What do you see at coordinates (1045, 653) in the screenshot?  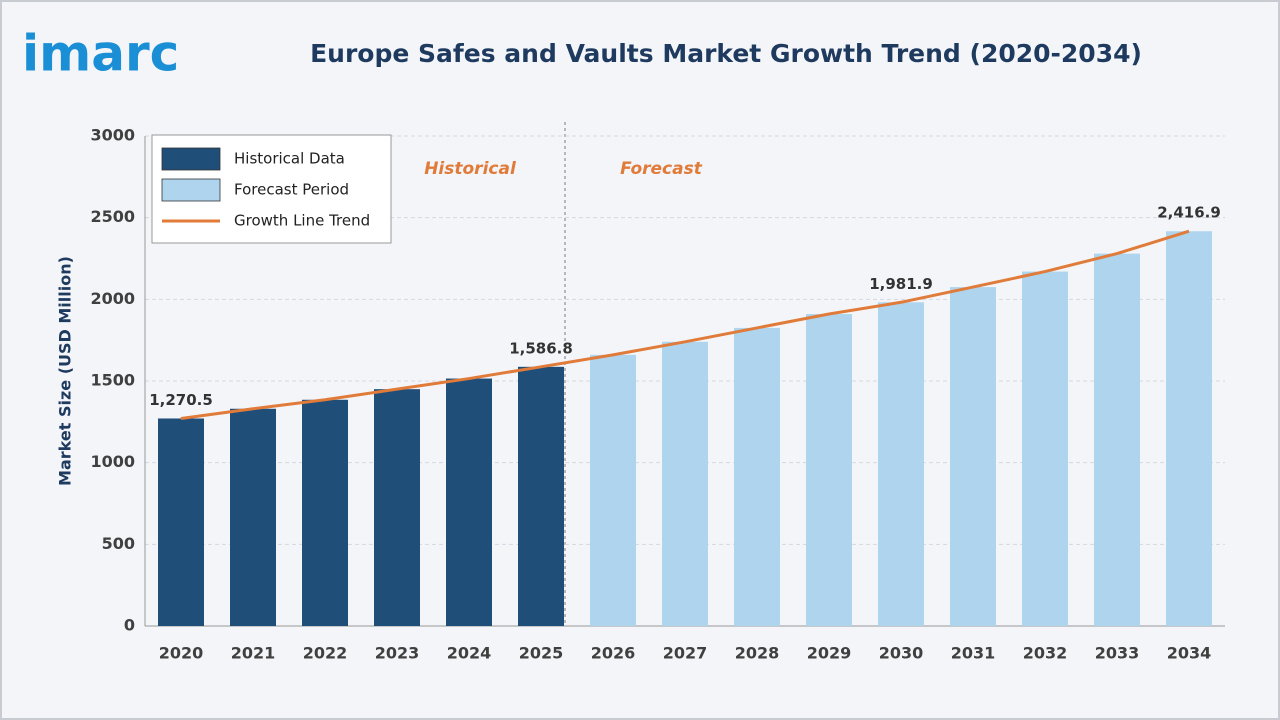 I see `x-tick-label: 2032` at bounding box center [1045, 653].